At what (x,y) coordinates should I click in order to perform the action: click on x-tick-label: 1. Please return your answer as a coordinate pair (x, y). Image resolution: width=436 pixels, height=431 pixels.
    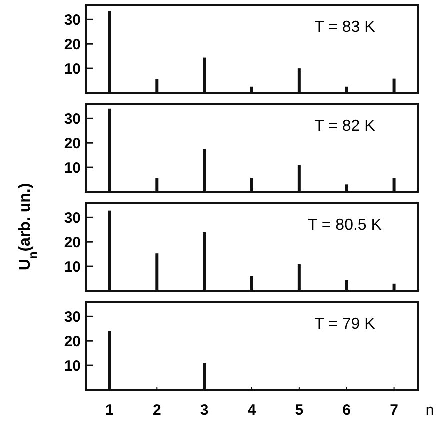
    Looking at the image, I should click on (110, 410).